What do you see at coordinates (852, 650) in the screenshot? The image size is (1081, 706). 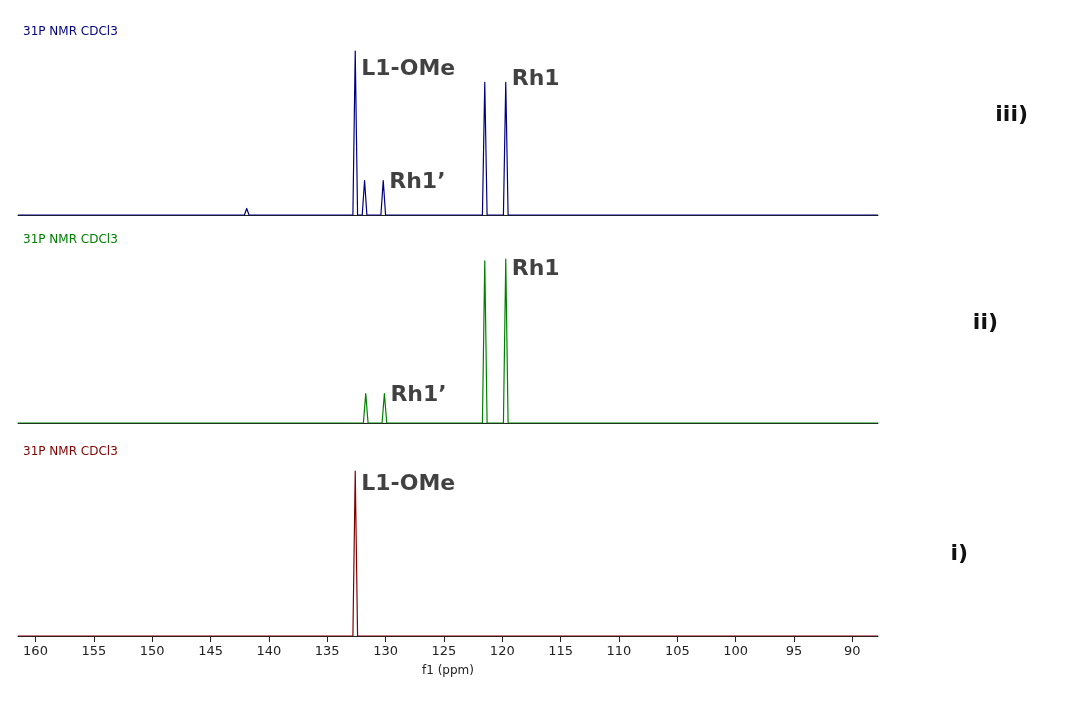 I see `x-tick-label: 90` at bounding box center [852, 650].